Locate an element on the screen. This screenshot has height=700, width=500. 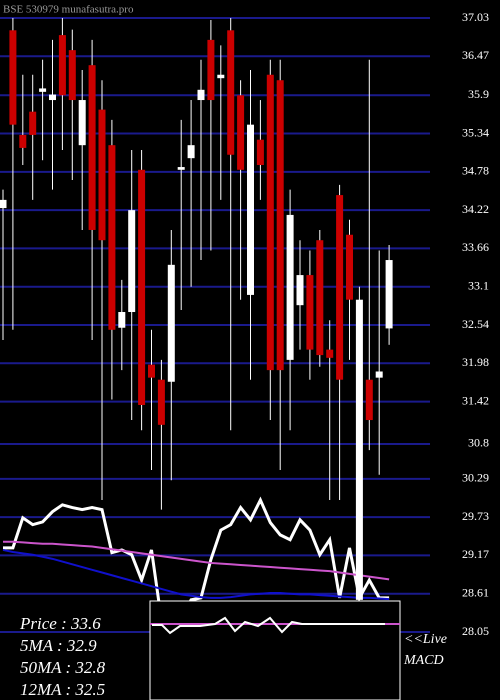
y-tick-label: 29.17 is located at coordinates (475, 554).